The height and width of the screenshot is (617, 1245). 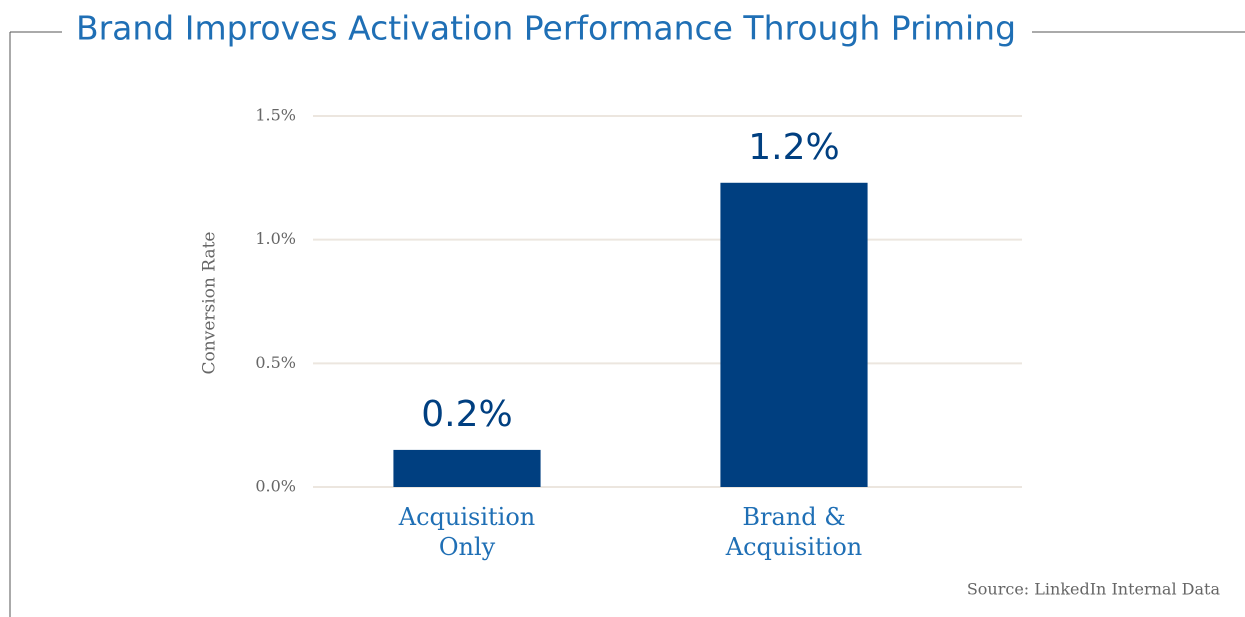 What do you see at coordinates (467, 532) in the screenshot?
I see `x-tick-label: Acquisition Only` at bounding box center [467, 532].